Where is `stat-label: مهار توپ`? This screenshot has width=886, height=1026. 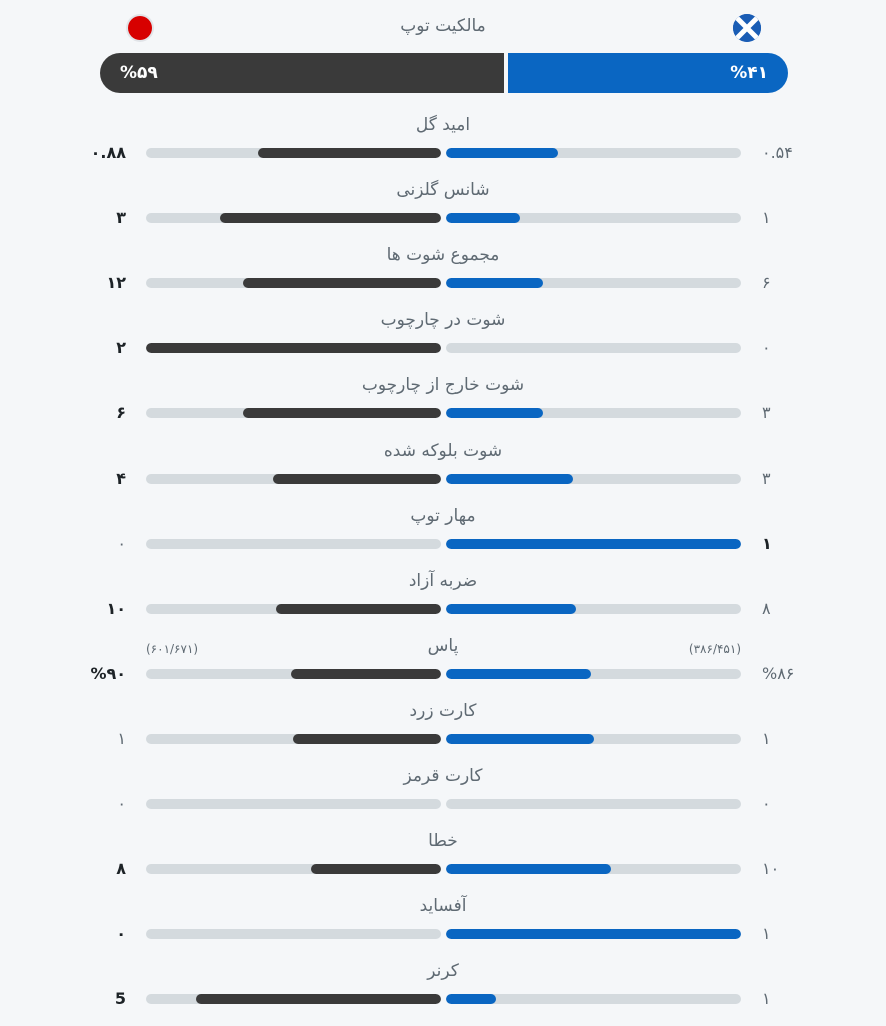 stat-label: مهار توپ is located at coordinates (443, 516).